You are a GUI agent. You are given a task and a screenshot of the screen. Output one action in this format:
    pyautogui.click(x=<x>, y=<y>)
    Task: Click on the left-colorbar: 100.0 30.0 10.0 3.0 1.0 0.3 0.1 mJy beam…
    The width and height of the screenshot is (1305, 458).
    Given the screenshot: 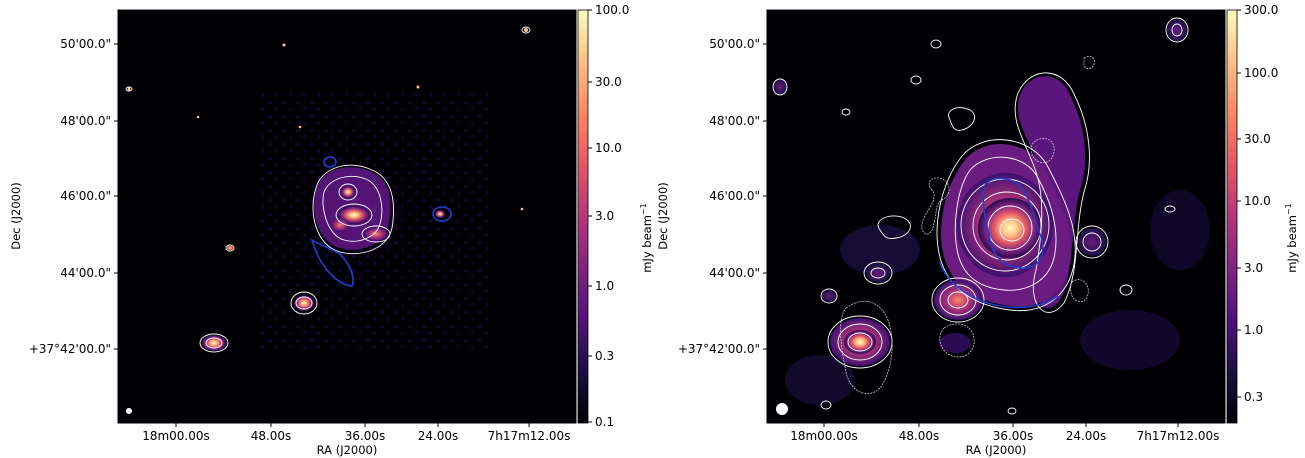 What is the action you would take?
    pyautogui.click(x=615, y=216)
    